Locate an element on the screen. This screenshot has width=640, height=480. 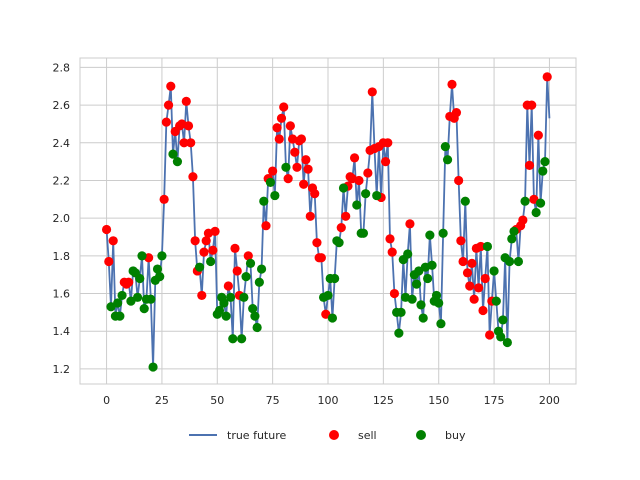
y-tick-label: 1.8 is located at coordinates (62, 256).